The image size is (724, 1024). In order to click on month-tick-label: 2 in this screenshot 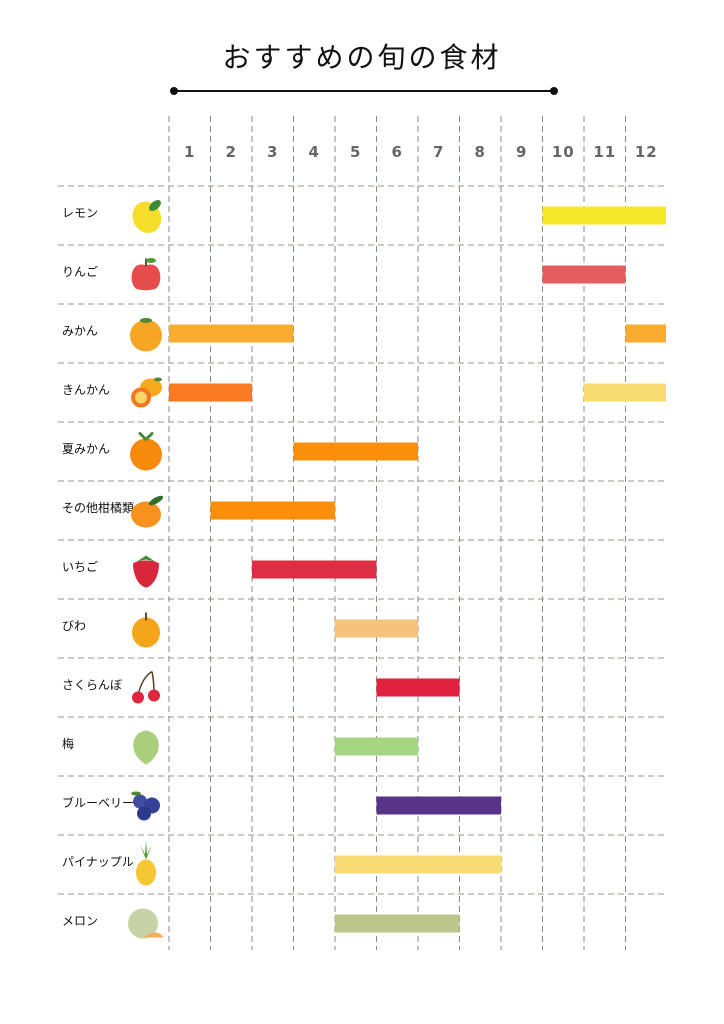, I will do `click(231, 152)`.